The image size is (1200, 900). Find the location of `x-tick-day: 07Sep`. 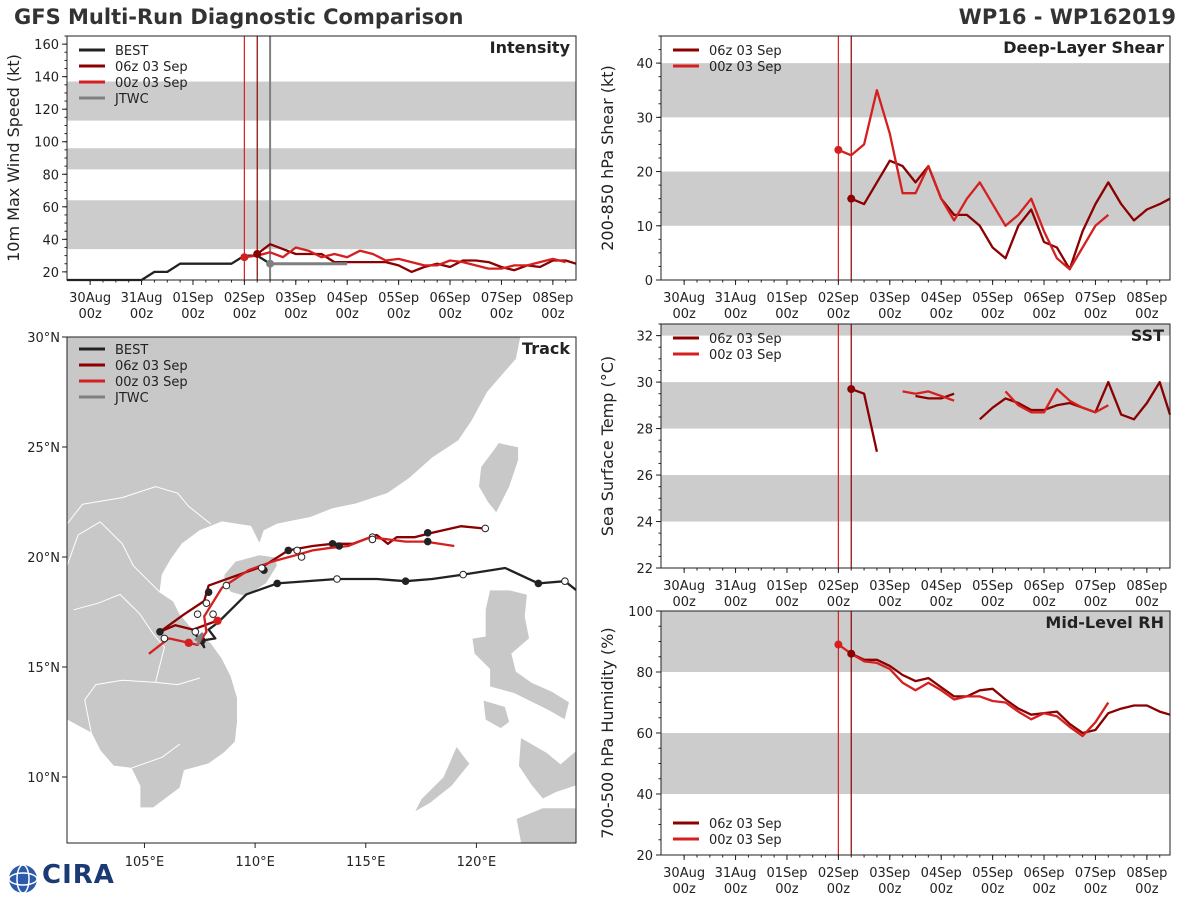

x-tick-day: 07Sep is located at coordinates (1095, 873).